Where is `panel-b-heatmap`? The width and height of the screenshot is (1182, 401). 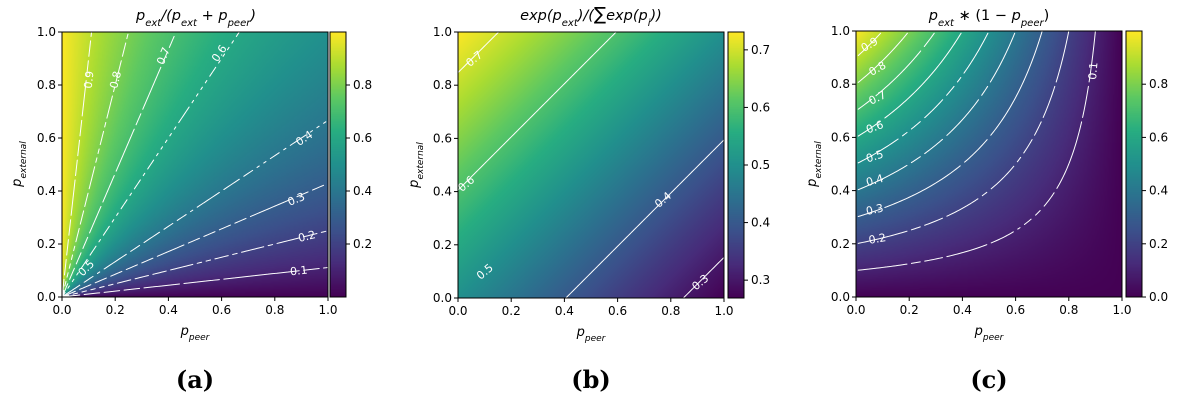 panel-b-heatmap is located at coordinates (591, 165).